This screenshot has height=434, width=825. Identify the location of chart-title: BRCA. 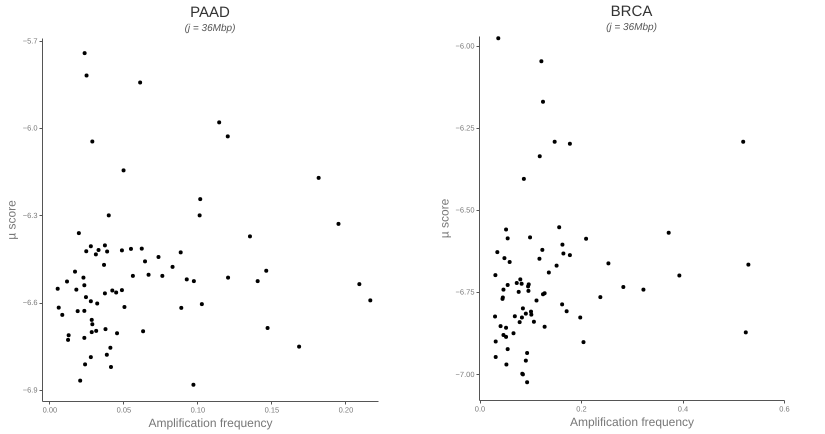
(631, 11).